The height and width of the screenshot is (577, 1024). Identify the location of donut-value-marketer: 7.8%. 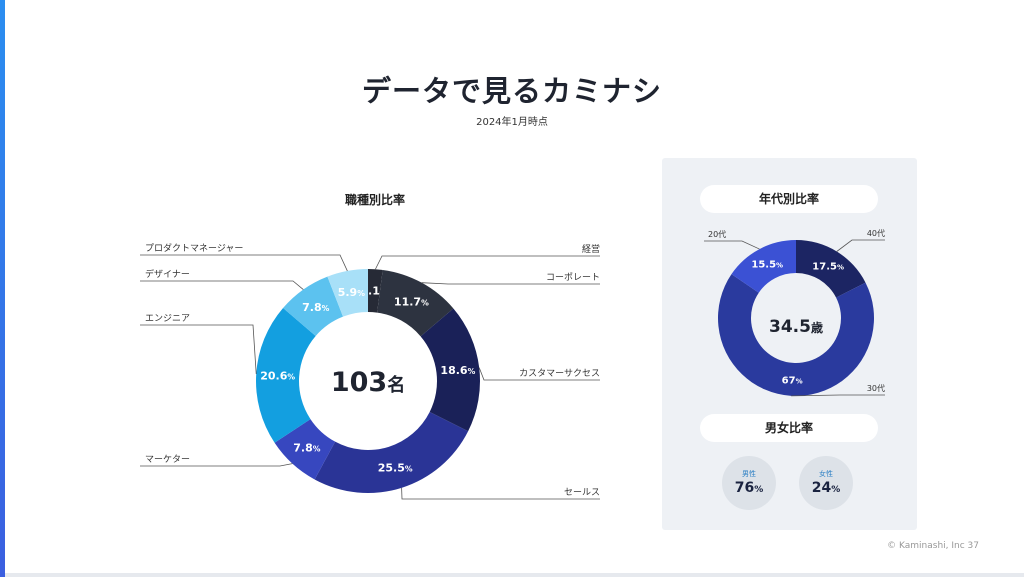
(307, 448).